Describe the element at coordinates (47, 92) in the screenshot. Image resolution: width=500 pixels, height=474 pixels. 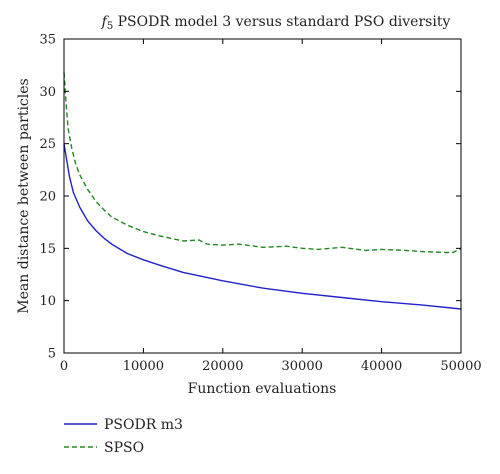
I see `y-tick-label: 30` at that location.